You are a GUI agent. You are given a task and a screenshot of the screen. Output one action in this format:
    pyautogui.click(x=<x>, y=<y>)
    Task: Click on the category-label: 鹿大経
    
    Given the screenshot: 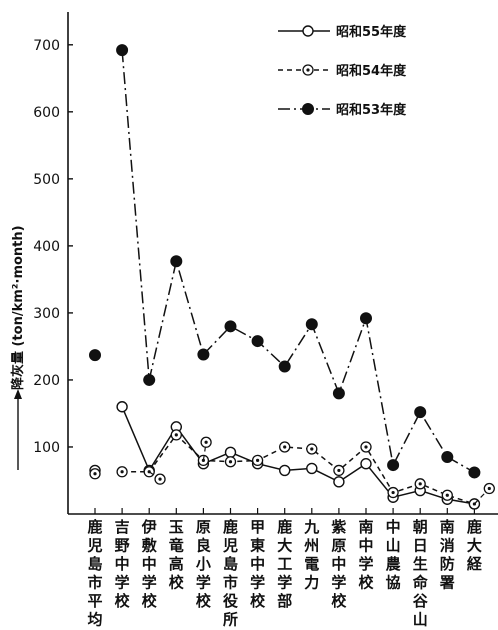 What is the action you would take?
    pyautogui.click(x=475, y=545)
    